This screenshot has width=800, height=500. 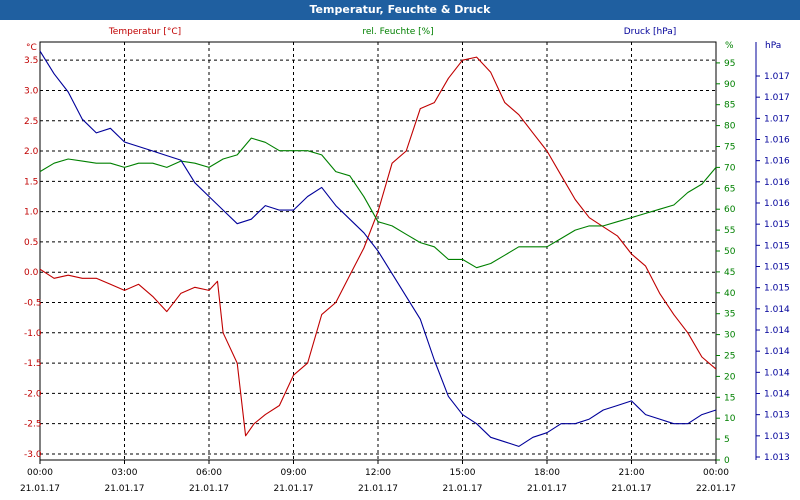 I want to click on temperature-tick-label: 0.5, so click(x=31, y=243).